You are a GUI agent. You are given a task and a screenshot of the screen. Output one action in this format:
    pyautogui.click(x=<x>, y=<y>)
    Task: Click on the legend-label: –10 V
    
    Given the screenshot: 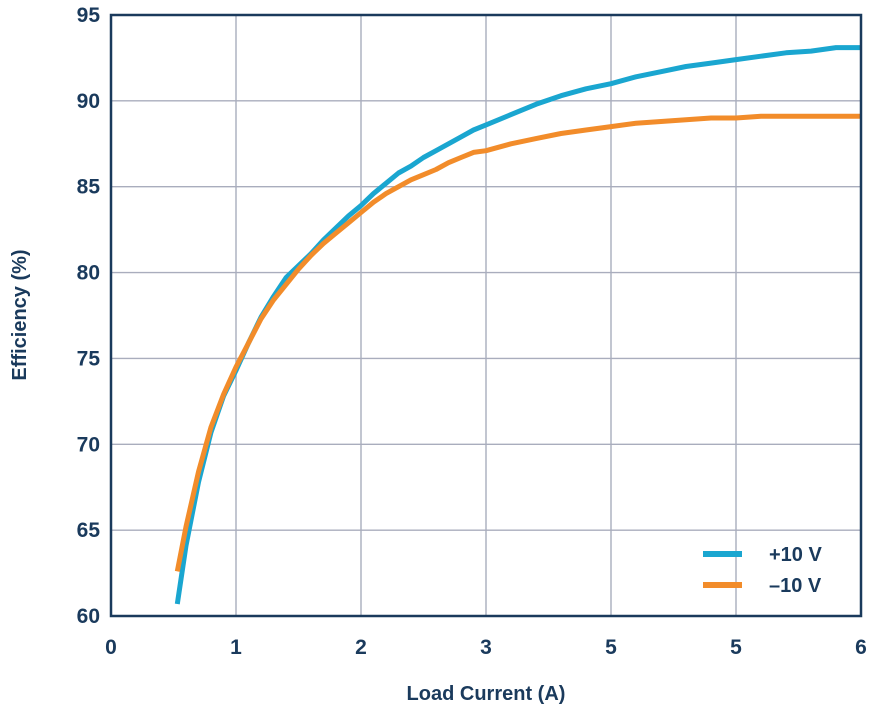 What is the action you would take?
    pyautogui.click(x=795, y=586)
    